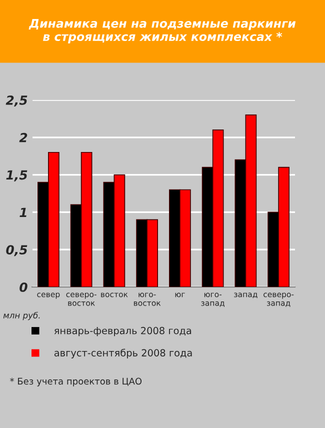  I want to click on y-axis-title: млн руб., so click(21, 316).